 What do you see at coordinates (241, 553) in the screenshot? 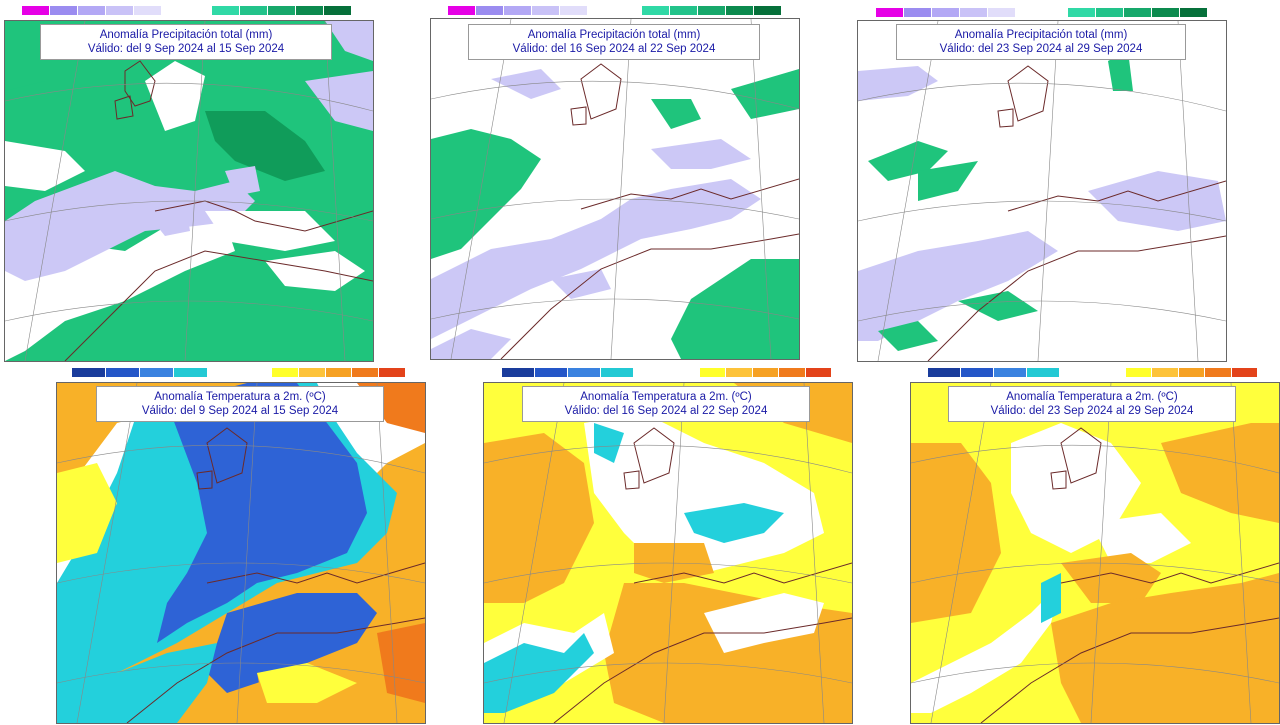
I see `temp-map-week1` at bounding box center [241, 553].